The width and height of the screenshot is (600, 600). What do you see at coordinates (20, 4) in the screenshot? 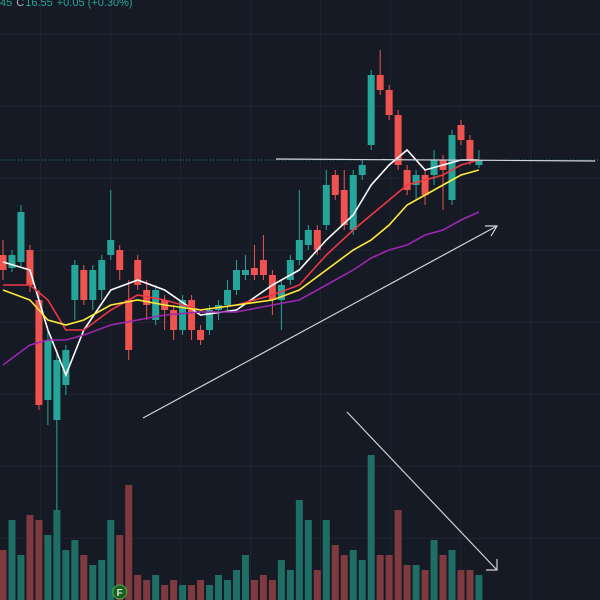
I see `close-label: C` at bounding box center [20, 4].